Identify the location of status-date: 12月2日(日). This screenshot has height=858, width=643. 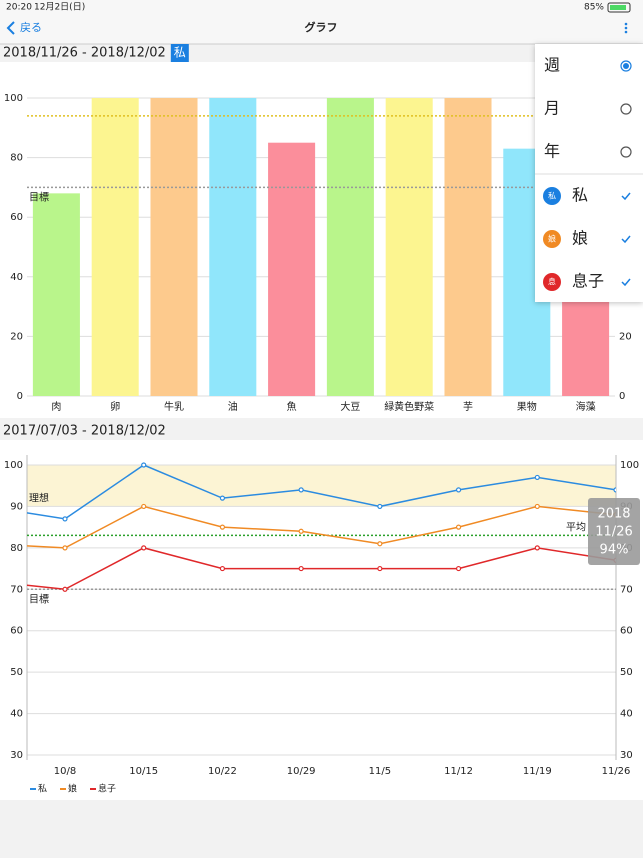
(59, 7).